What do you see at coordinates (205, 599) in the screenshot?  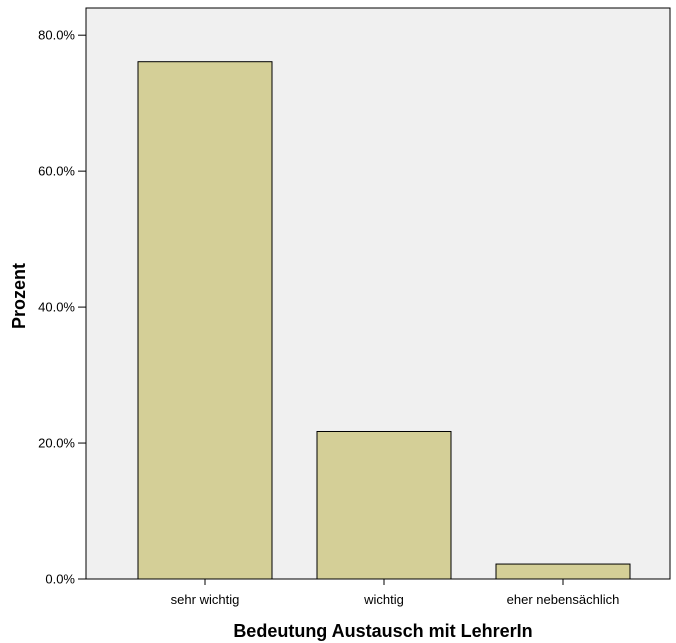 I see `x-tick-label: sehr wichtig` at bounding box center [205, 599].